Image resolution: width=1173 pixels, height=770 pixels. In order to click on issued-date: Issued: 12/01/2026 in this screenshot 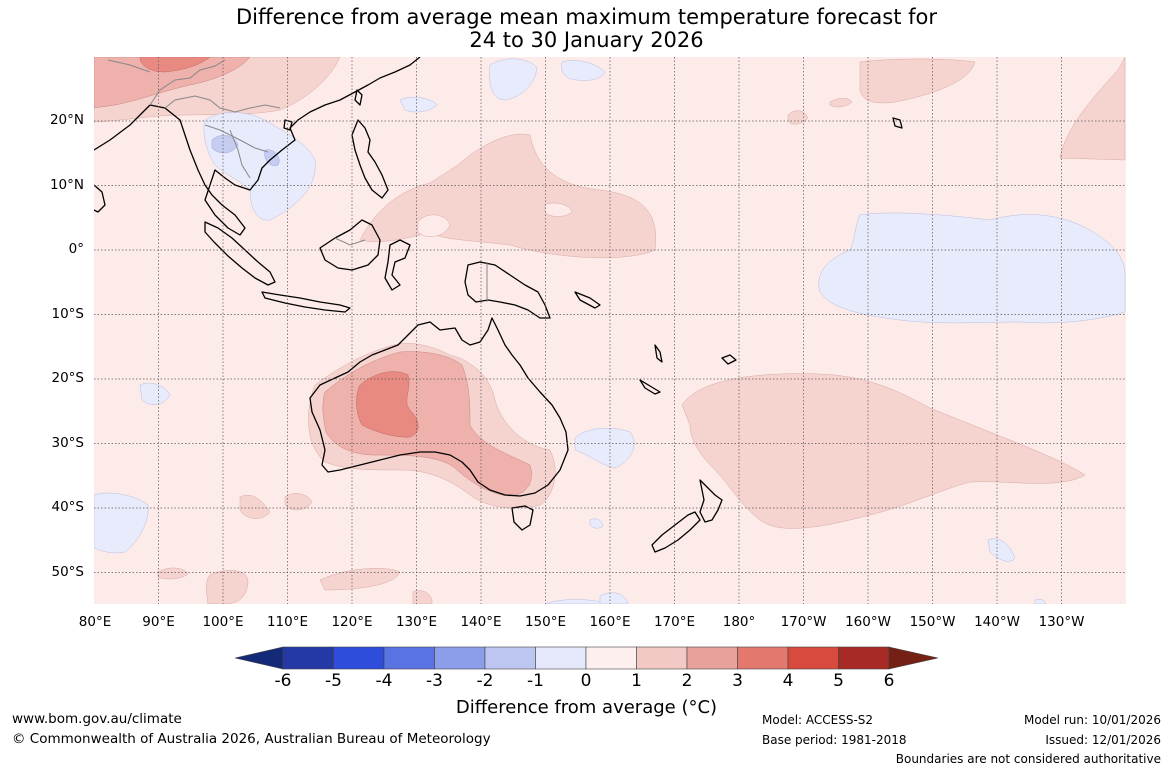, I will do `click(1103, 740)`.